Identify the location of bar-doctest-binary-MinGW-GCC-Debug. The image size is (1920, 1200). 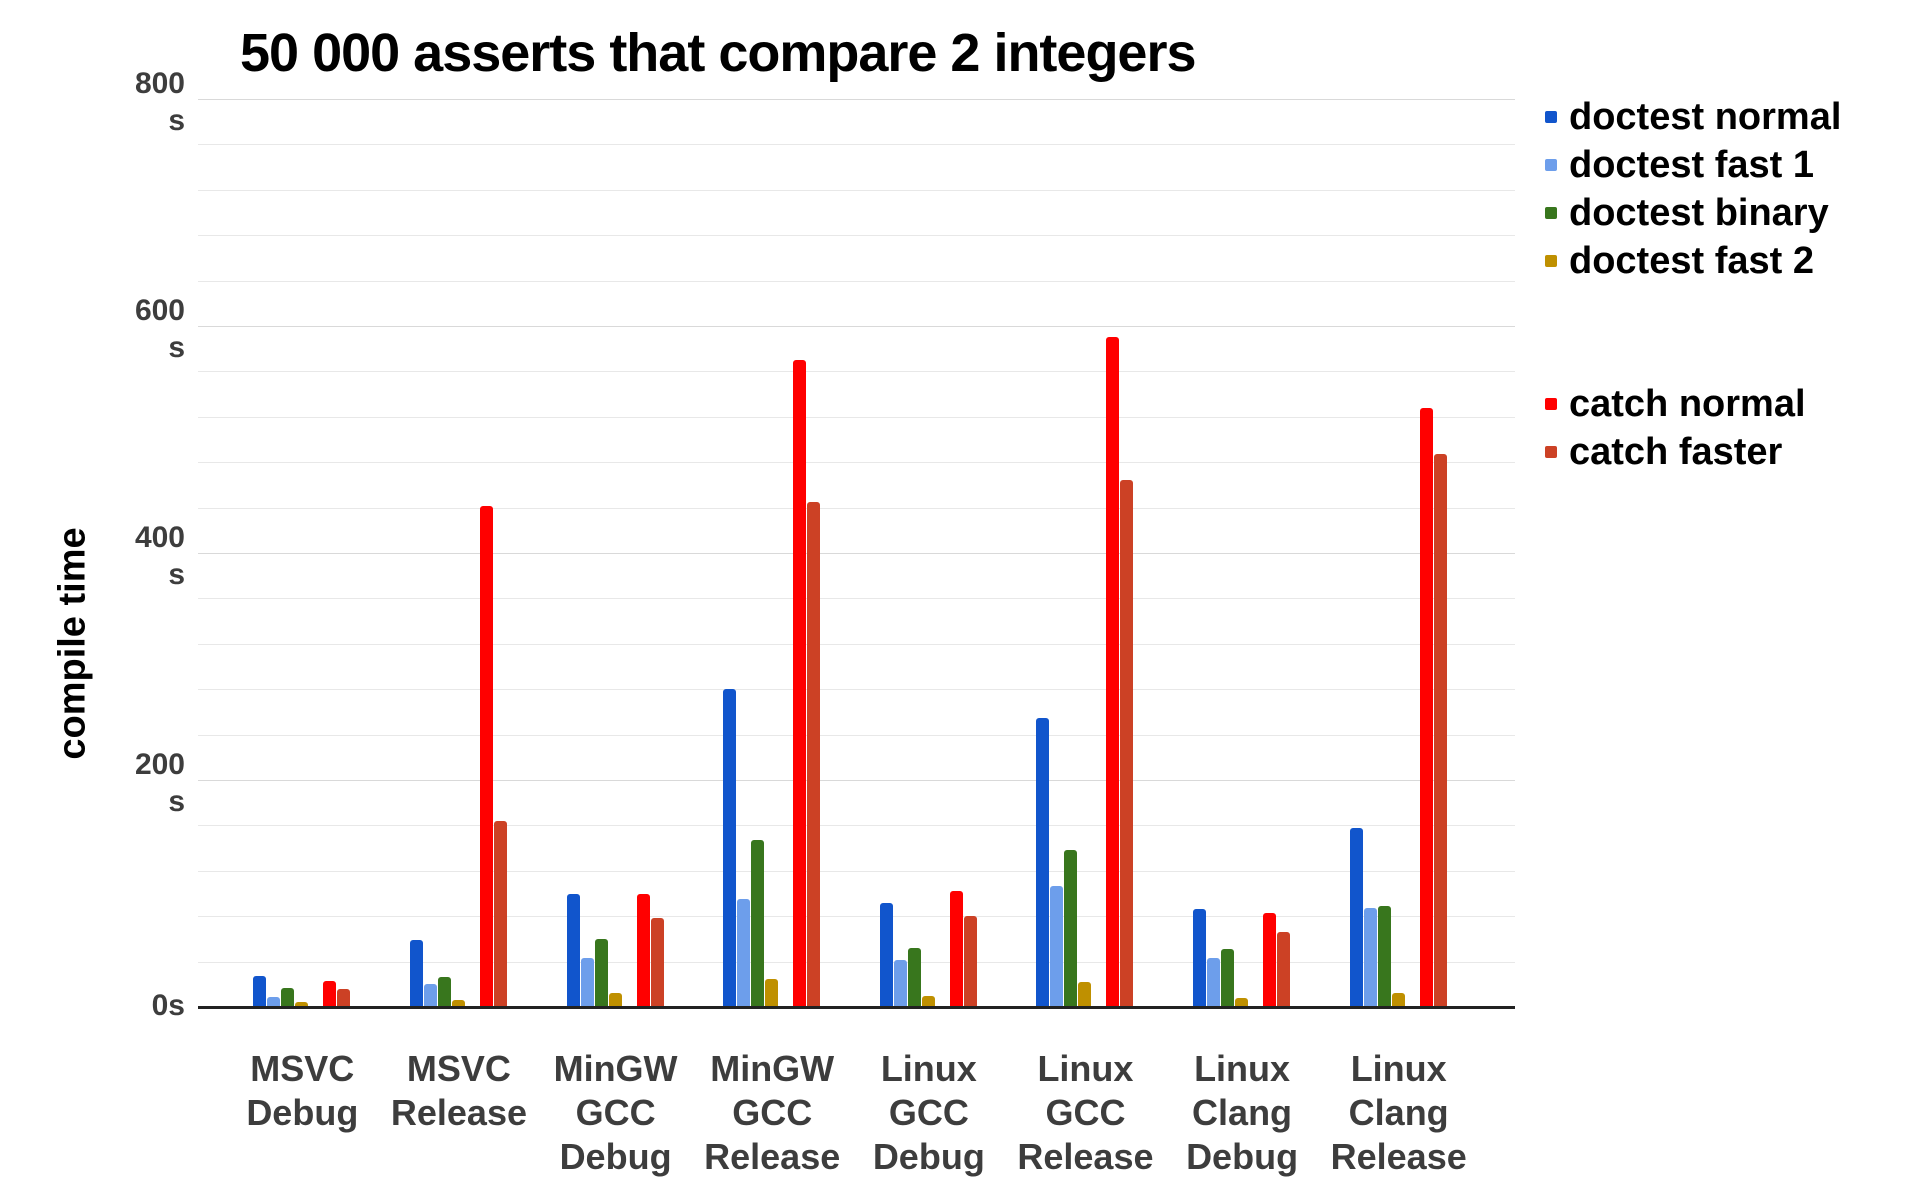
(601, 972).